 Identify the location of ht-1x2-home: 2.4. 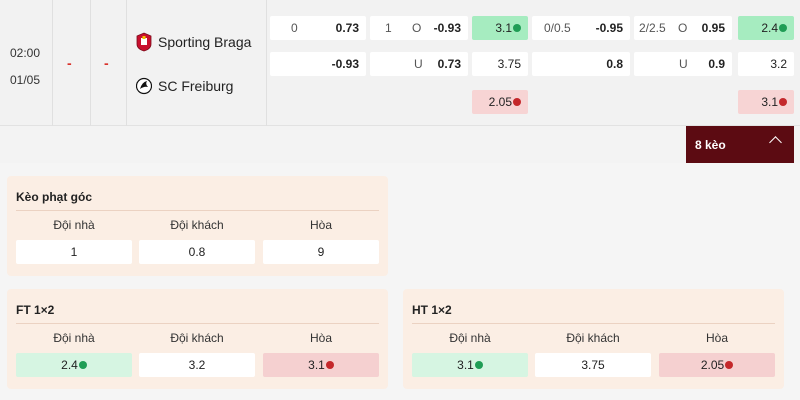
(766, 28).